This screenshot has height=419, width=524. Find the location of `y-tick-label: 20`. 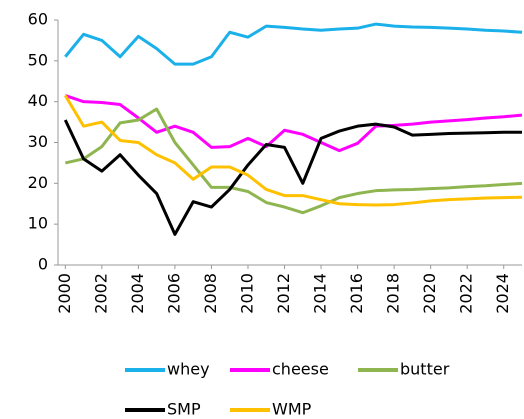

y-tick-label: 20 is located at coordinates (38, 182).